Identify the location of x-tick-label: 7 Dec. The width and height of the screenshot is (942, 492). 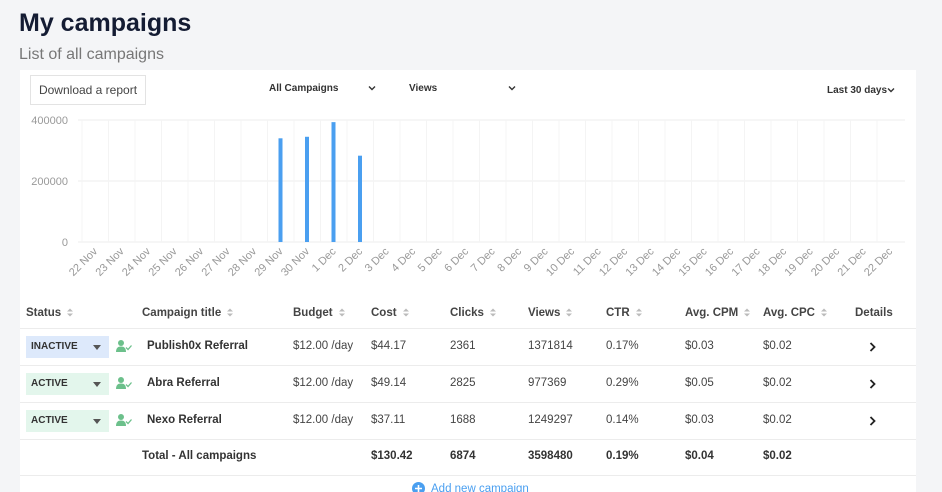
(483, 259).